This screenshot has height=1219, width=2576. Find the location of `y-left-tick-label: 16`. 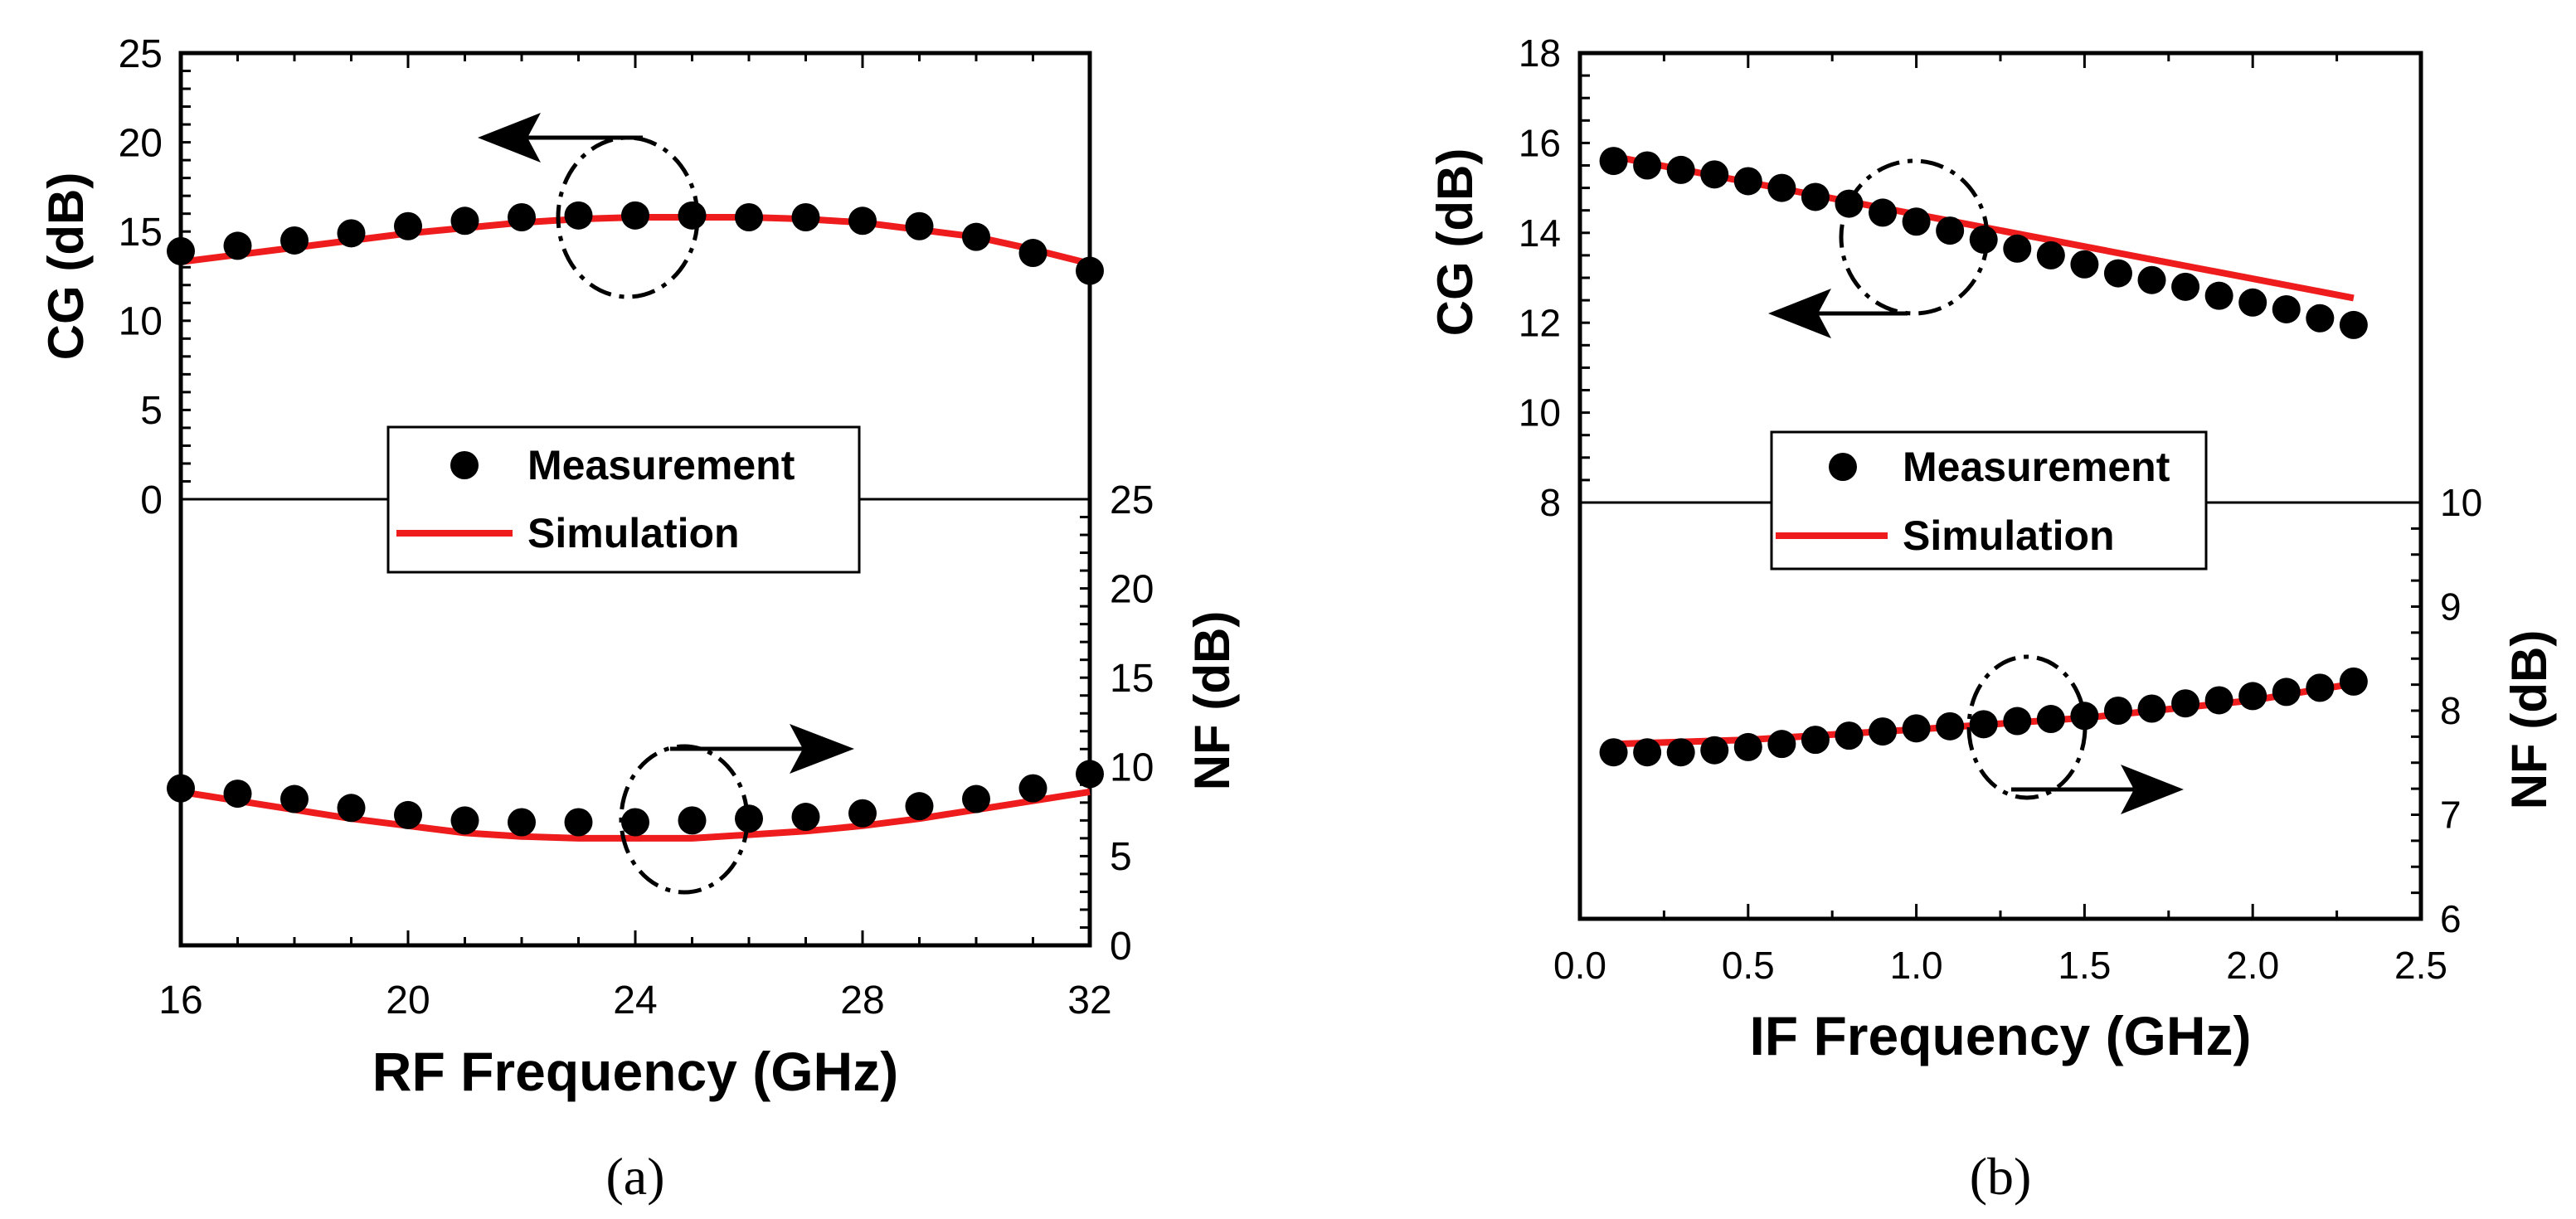

y-left-tick-label: 16 is located at coordinates (1540, 143).